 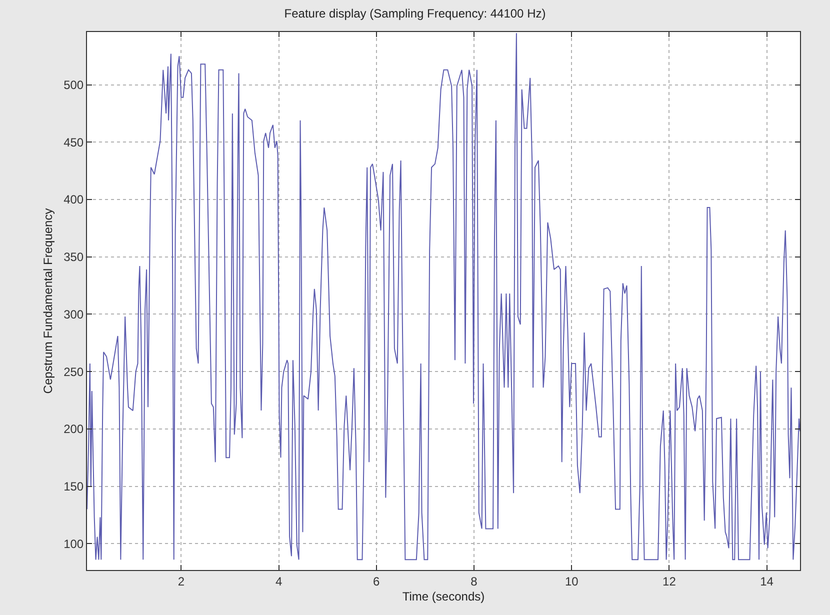 I want to click on y-tick-label: 100, so click(x=74, y=543).